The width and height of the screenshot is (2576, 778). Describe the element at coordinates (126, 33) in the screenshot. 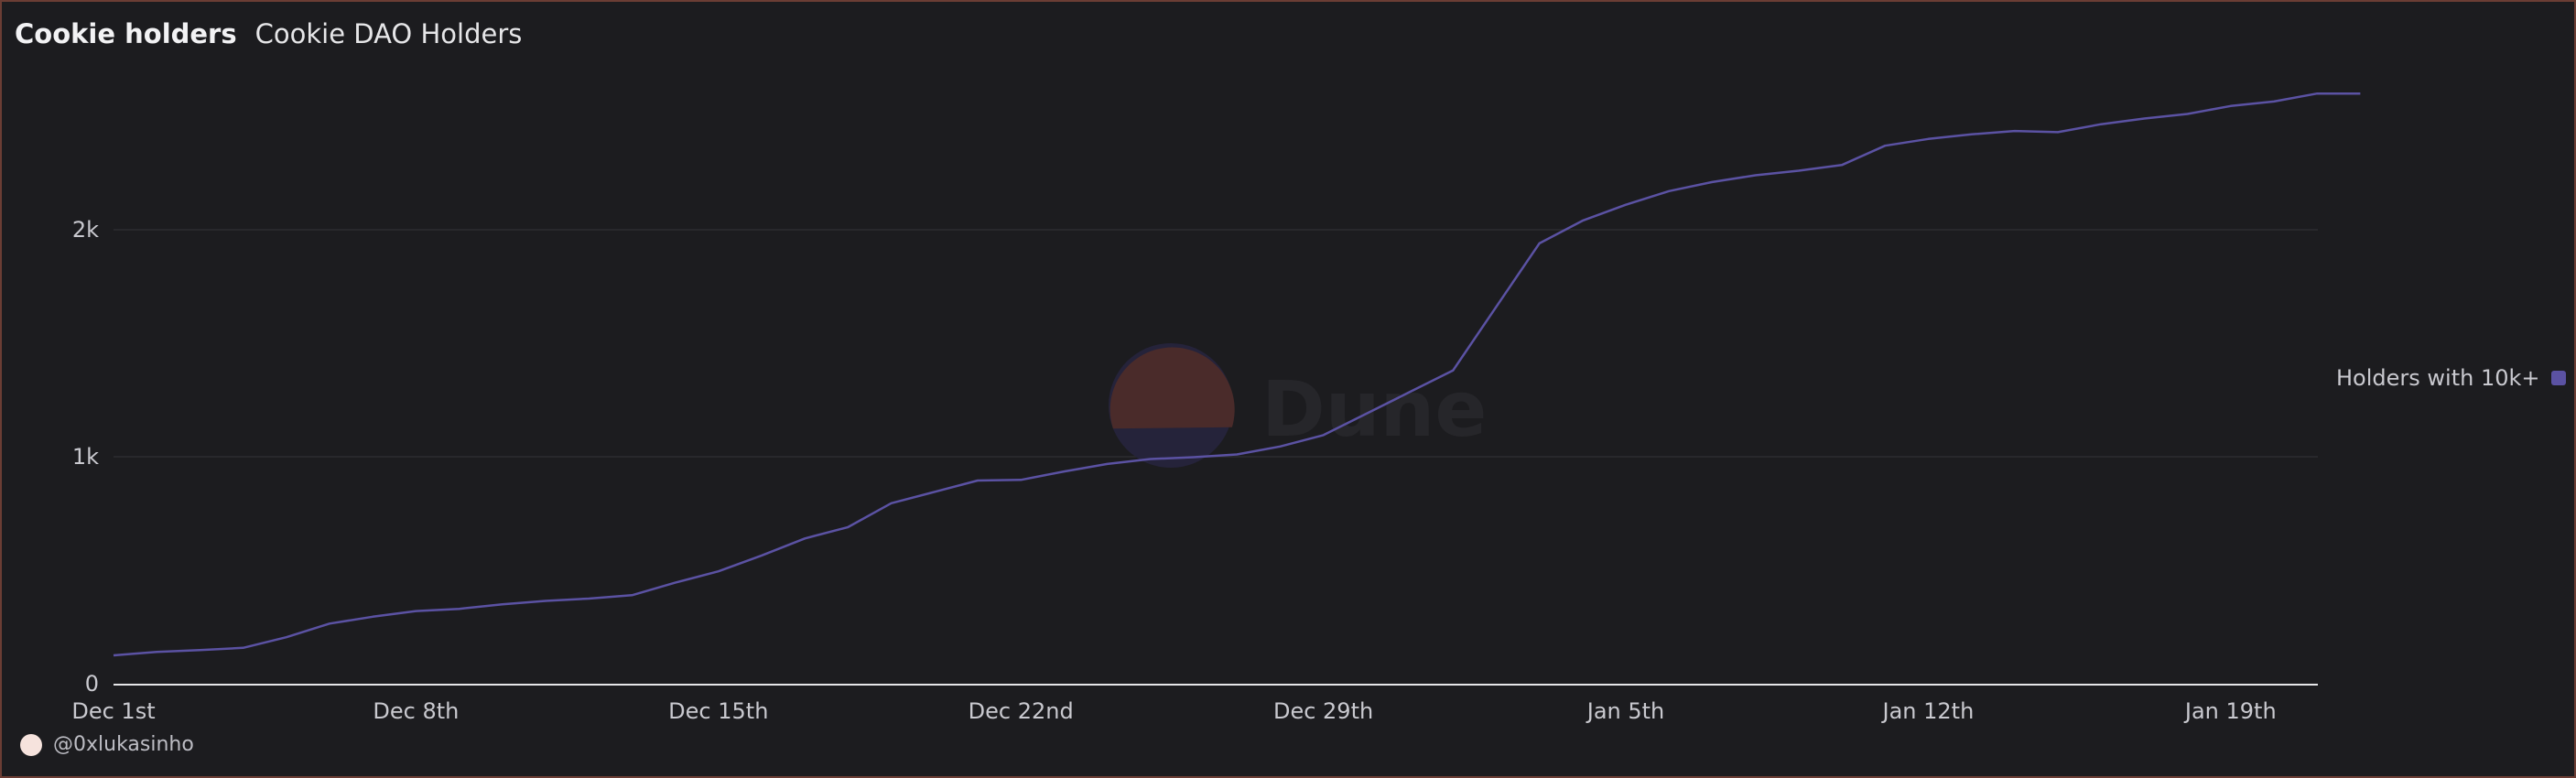

I see `chart-title: Cookie holders` at that location.